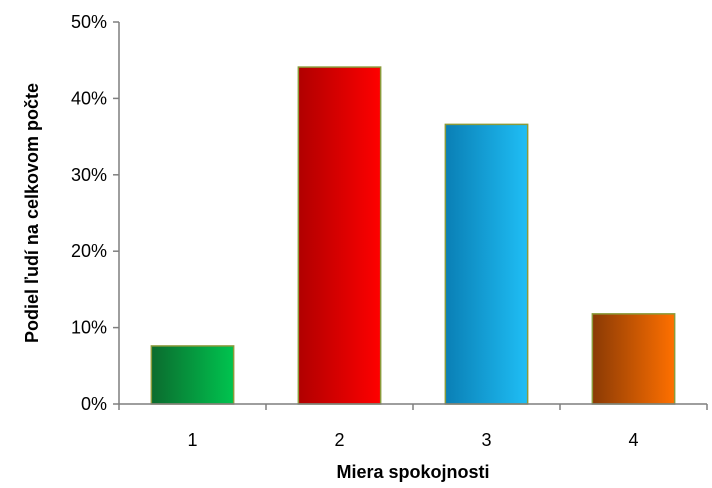  I want to click on x-tick-label: 2, so click(339, 440).